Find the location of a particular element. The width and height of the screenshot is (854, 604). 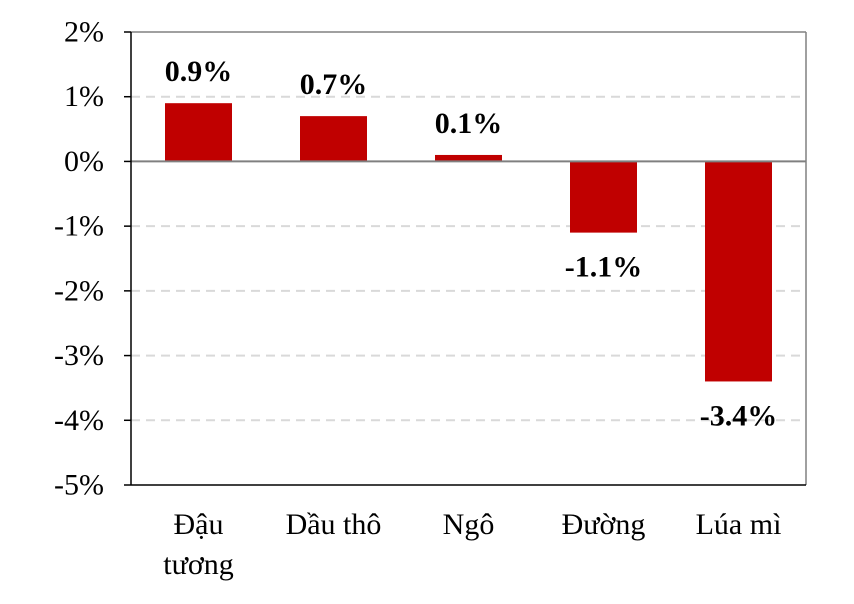

y-tick-labels: 2% 1% 0% -1% -2% -3% -4% -5% is located at coordinates (79, 259).